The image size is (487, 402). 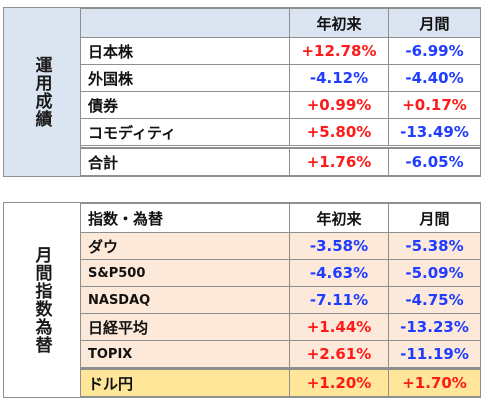 What do you see at coordinates (339, 354) in the screenshot?
I see `row-ytd-topix: +2.61%` at bounding box center [339, 354].